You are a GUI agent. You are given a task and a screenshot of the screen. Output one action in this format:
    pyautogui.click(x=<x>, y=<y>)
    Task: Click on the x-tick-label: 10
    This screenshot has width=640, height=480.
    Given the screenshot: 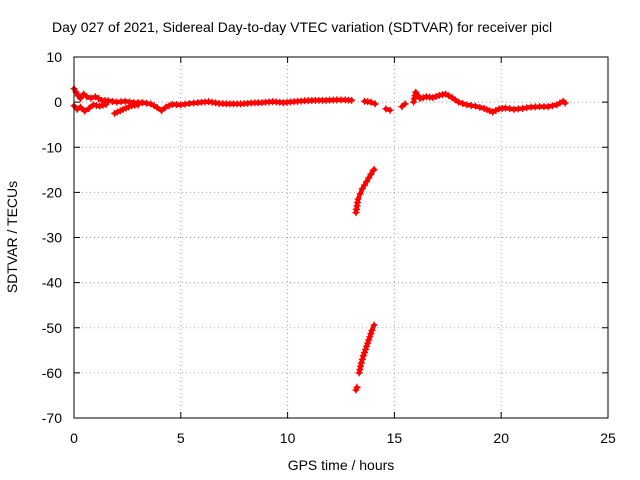 What is the action you would take?
    pyautogui.click(x=288, y=438)
    